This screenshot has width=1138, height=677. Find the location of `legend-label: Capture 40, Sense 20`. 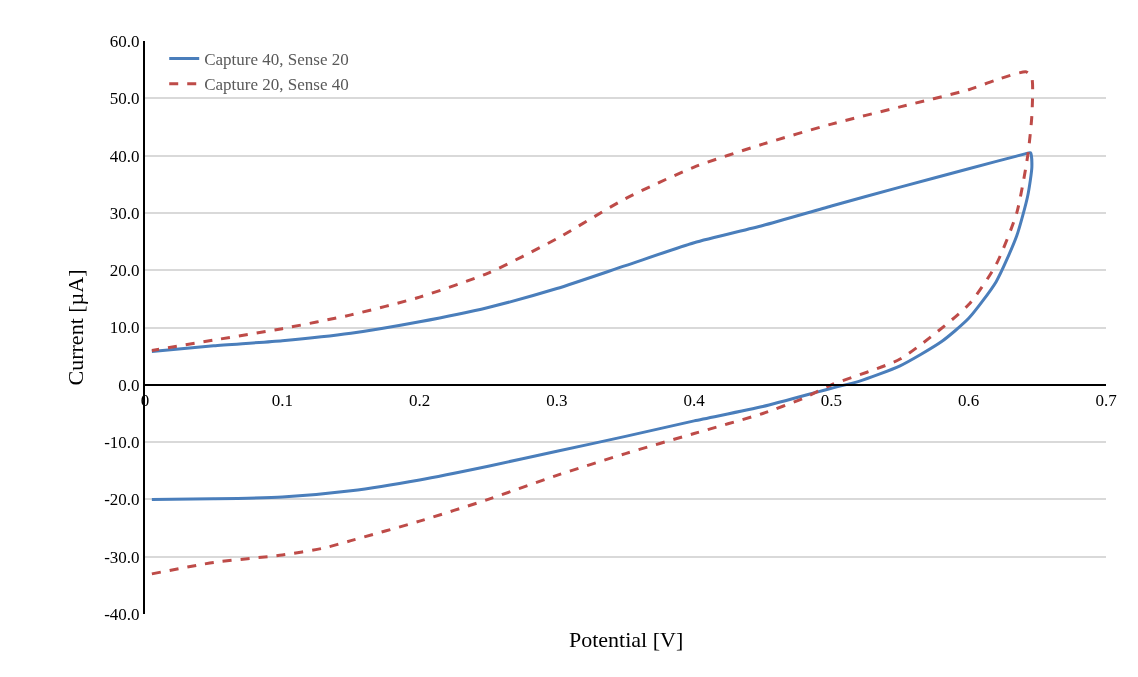

legend-label: Capture 40, Sense 20 is located at coordinates (276, 60).